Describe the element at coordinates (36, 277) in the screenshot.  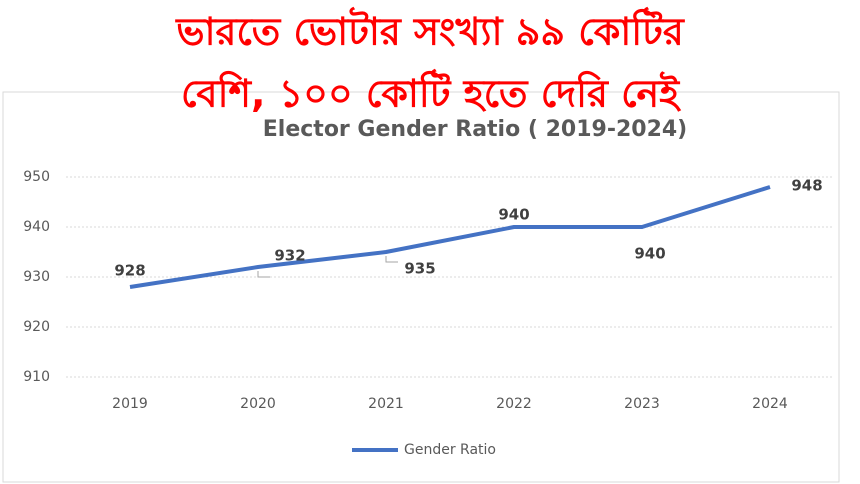
I see `y-tick-label: 930` at that location.